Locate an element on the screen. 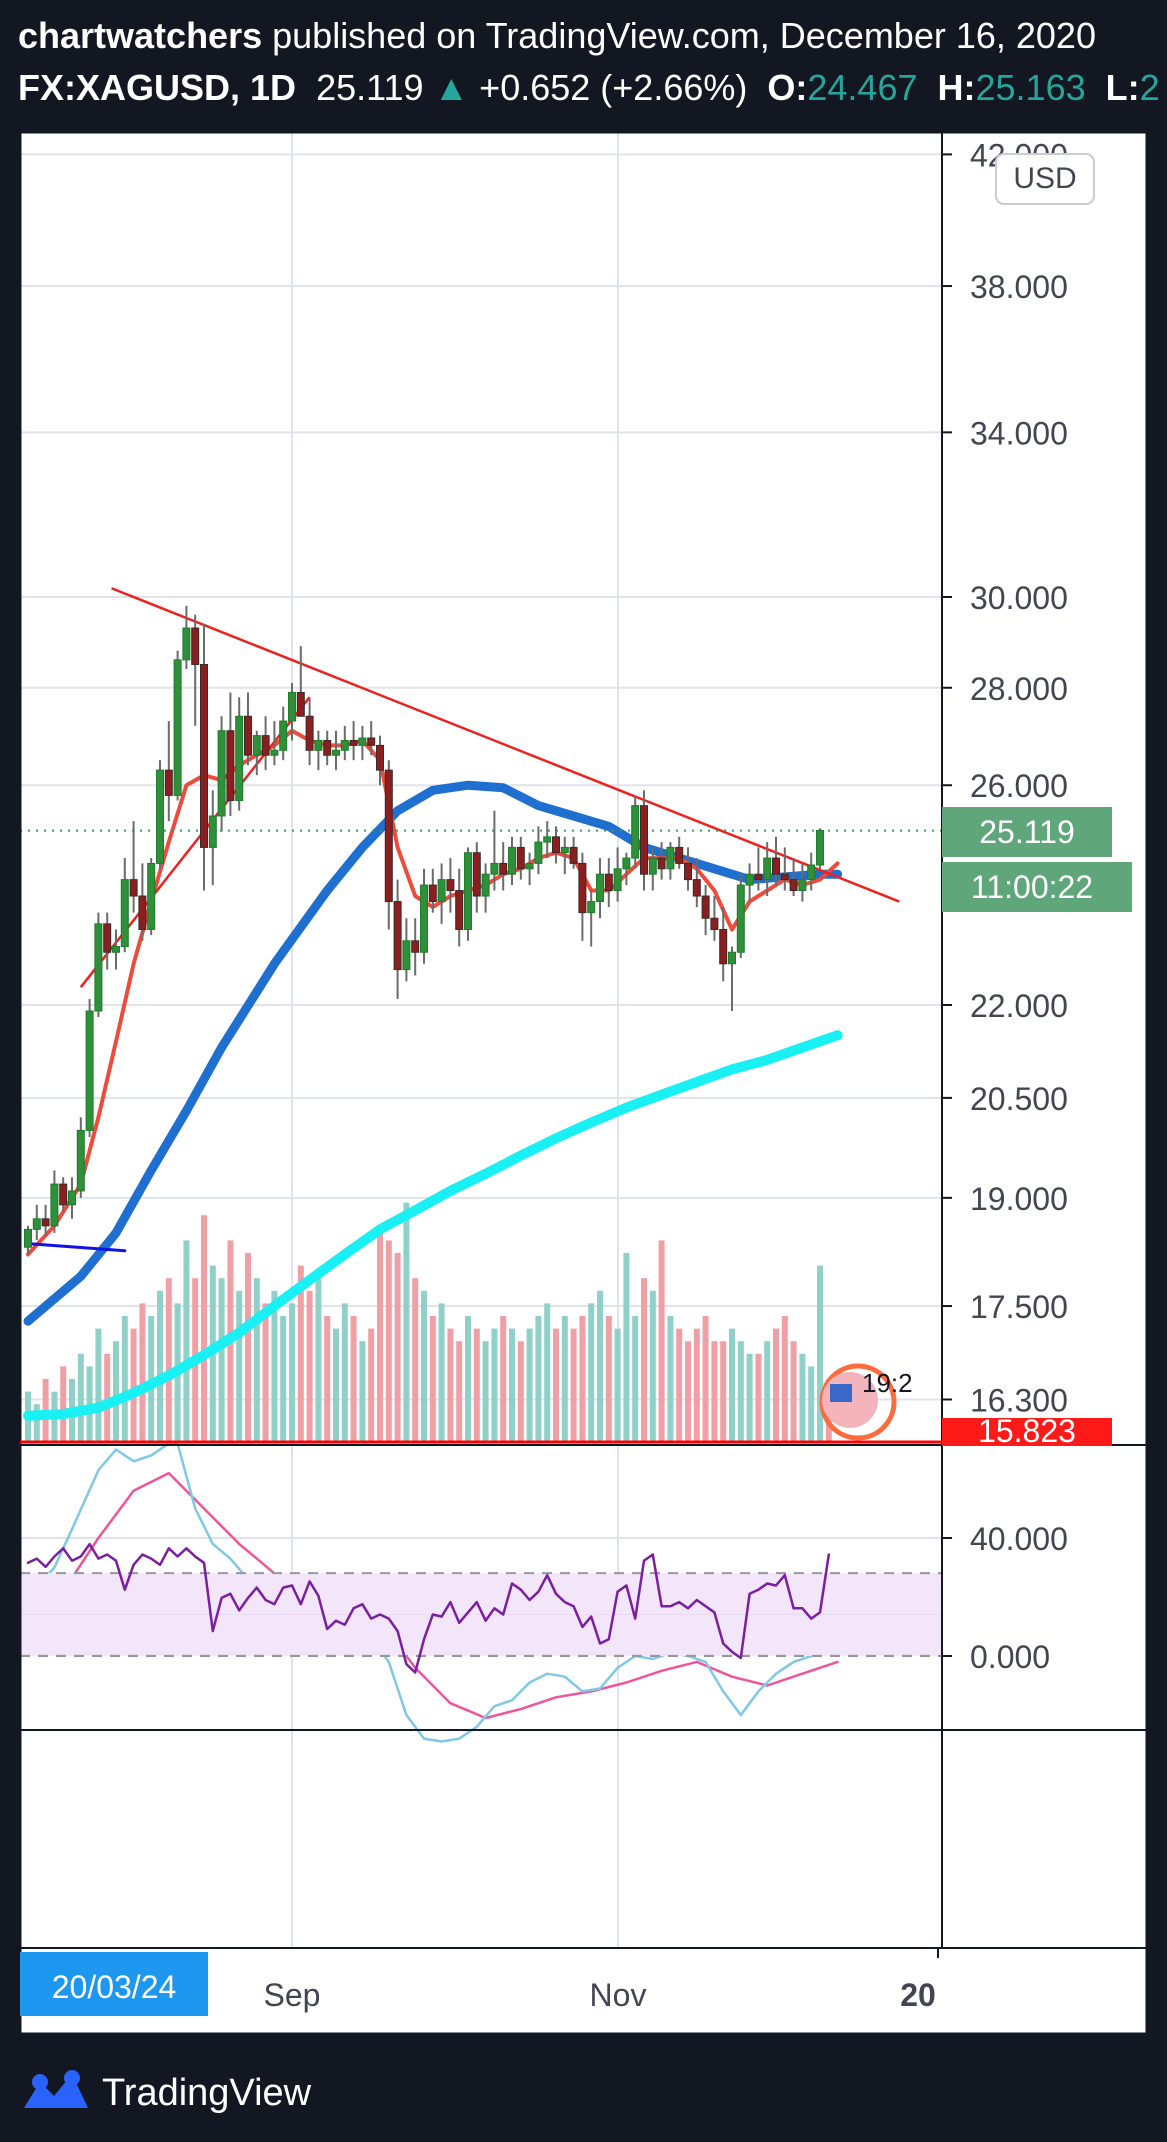  us-flag-icon is located at coordinates (858, 1402).